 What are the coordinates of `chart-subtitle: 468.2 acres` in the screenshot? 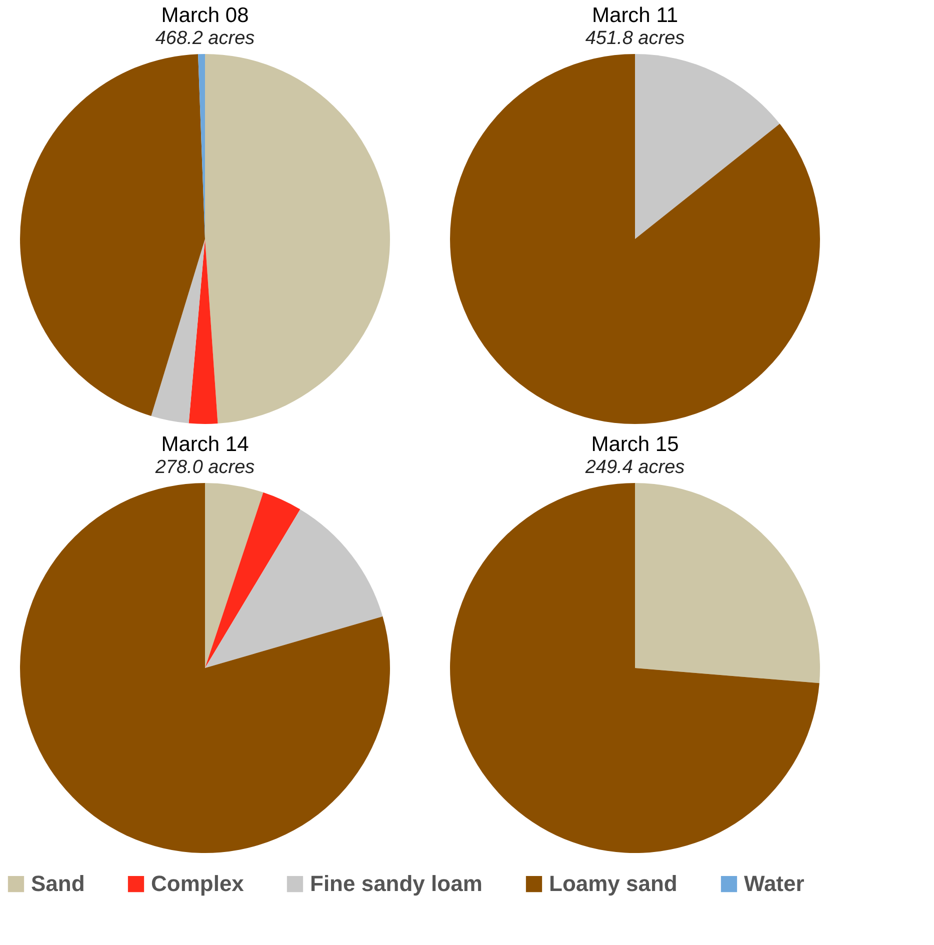 It's located at (205, 38).